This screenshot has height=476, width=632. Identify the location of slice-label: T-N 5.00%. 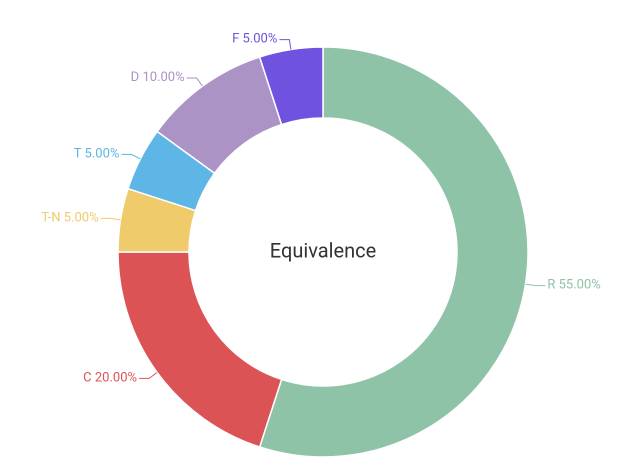
(69, 218).